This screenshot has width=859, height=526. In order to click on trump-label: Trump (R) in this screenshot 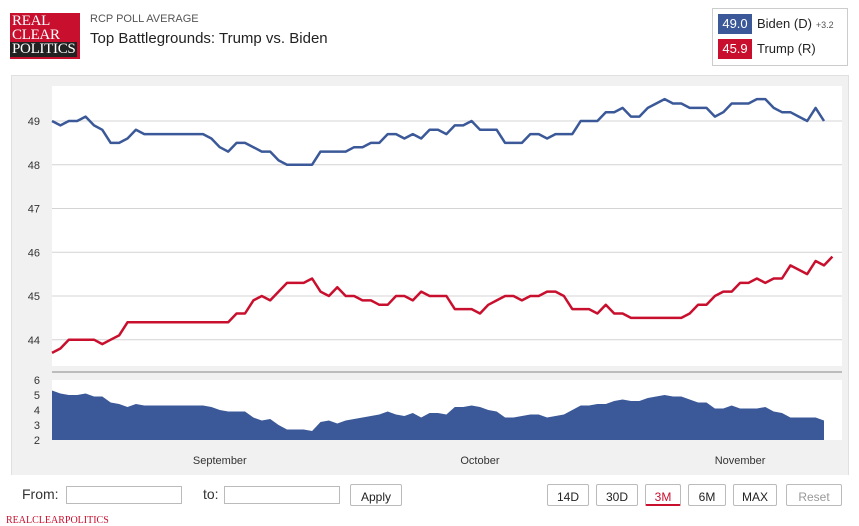, I will do `click(786, 48)`.